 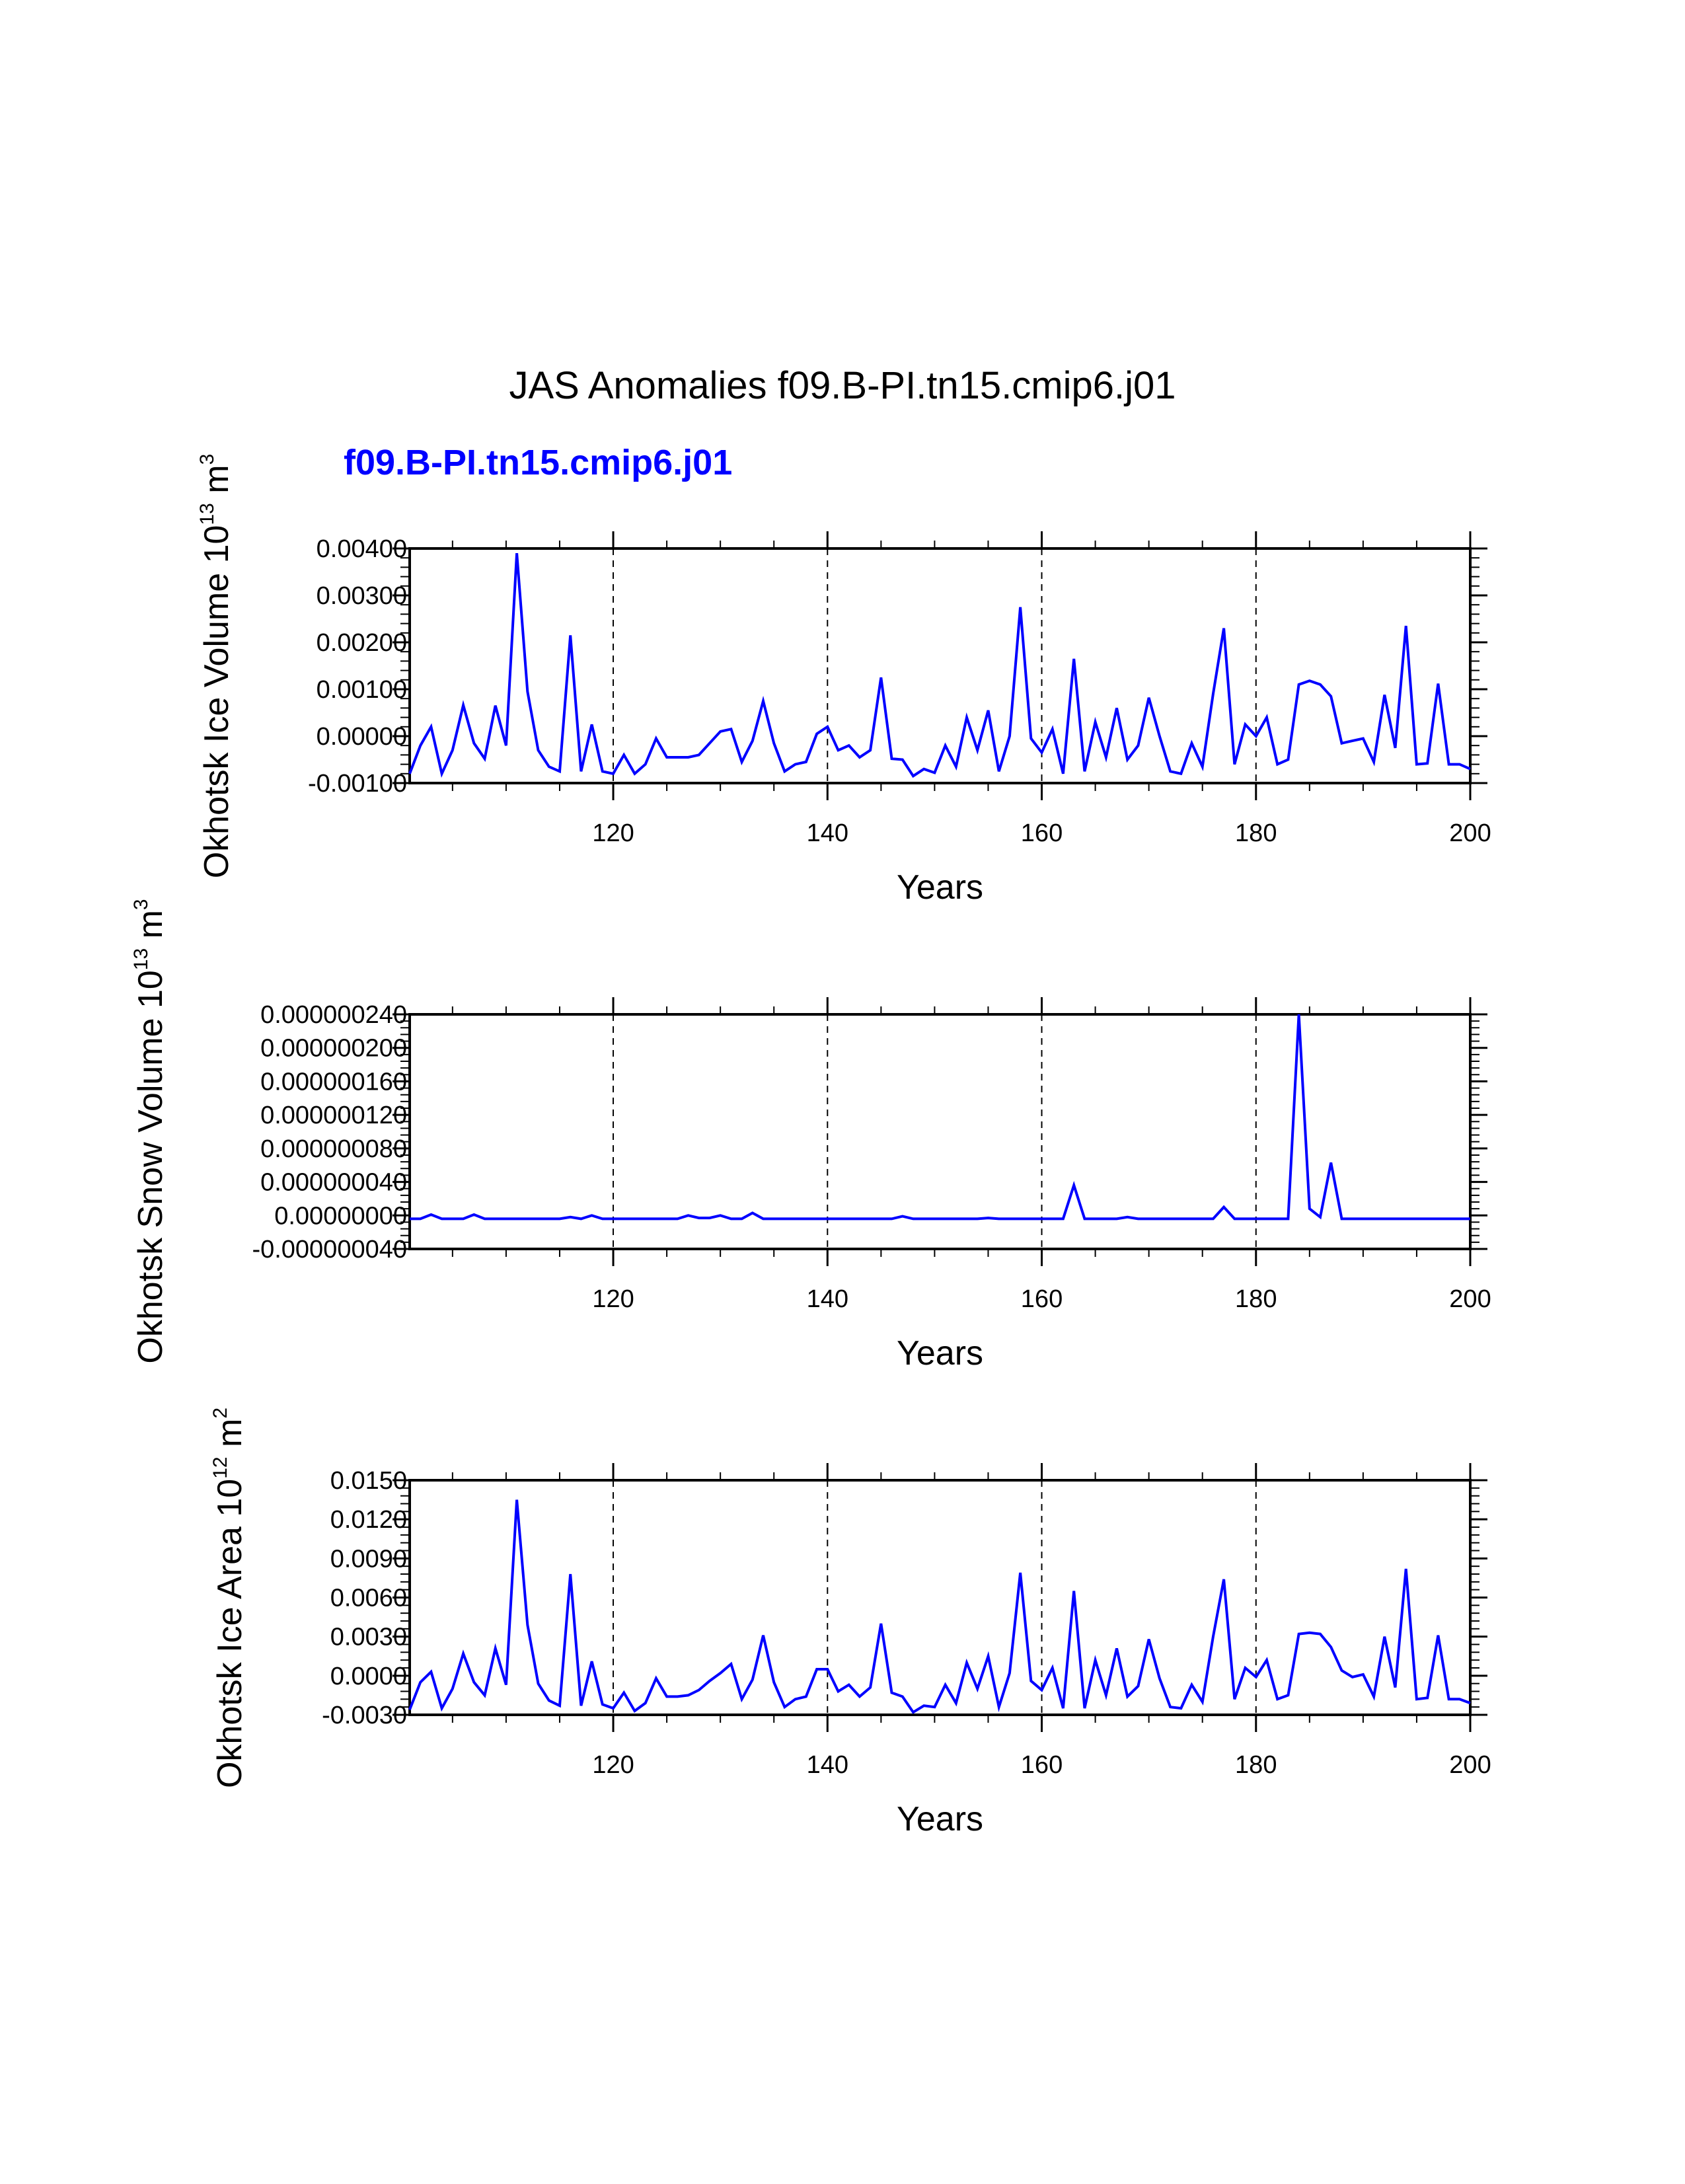 What do you see at coordinates (369, 1481) in the screenshot?
I see `y-tick-label: 0.0150` at bounding box center [369, 1481].